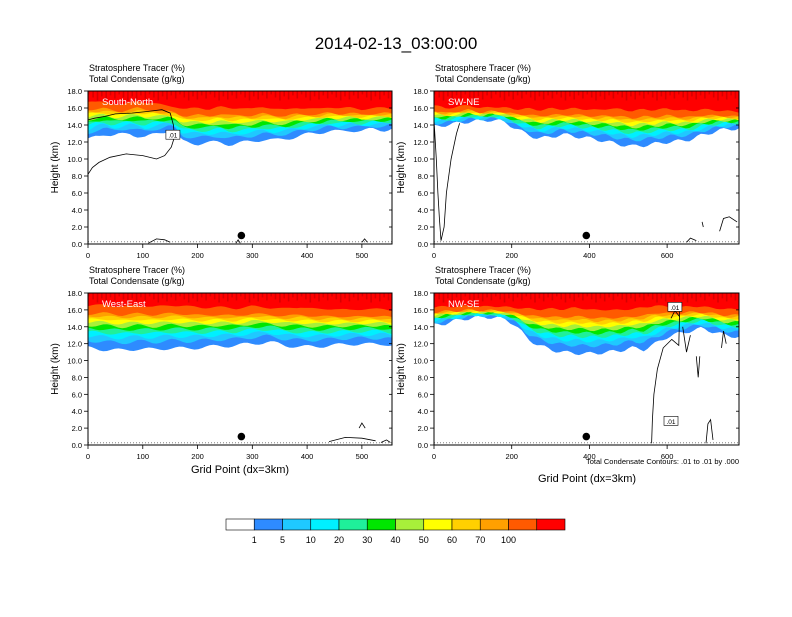  I want to click on y-axis-label: Height (km), so click(55, 168).